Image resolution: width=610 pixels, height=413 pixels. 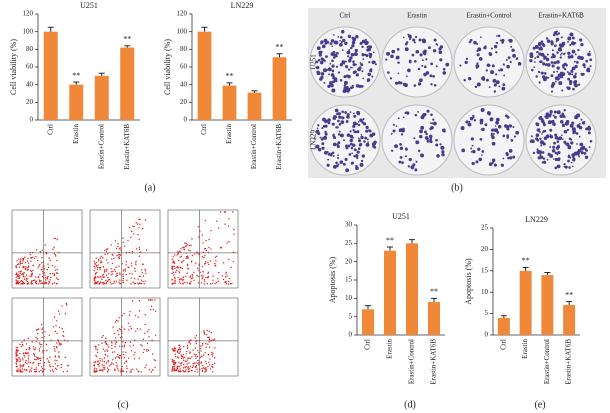 I want to click on significance-label: **, so click(x=434, y=291).